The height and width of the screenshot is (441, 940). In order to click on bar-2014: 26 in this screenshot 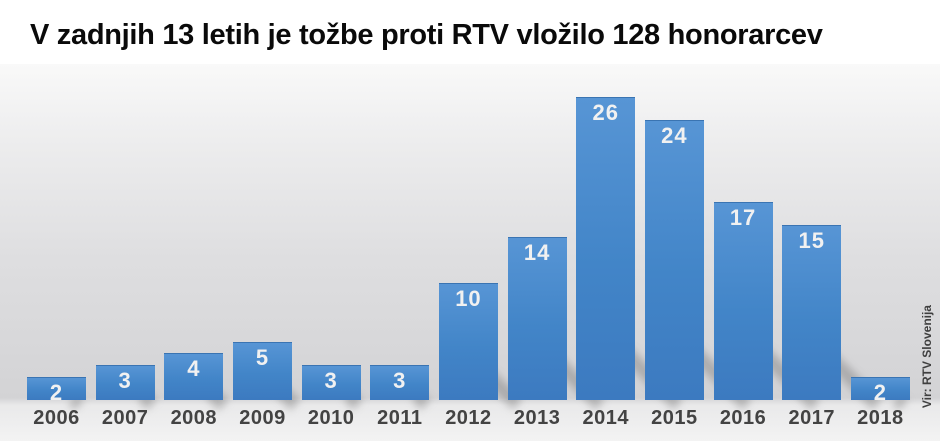, I will do `click(630, 253)`.